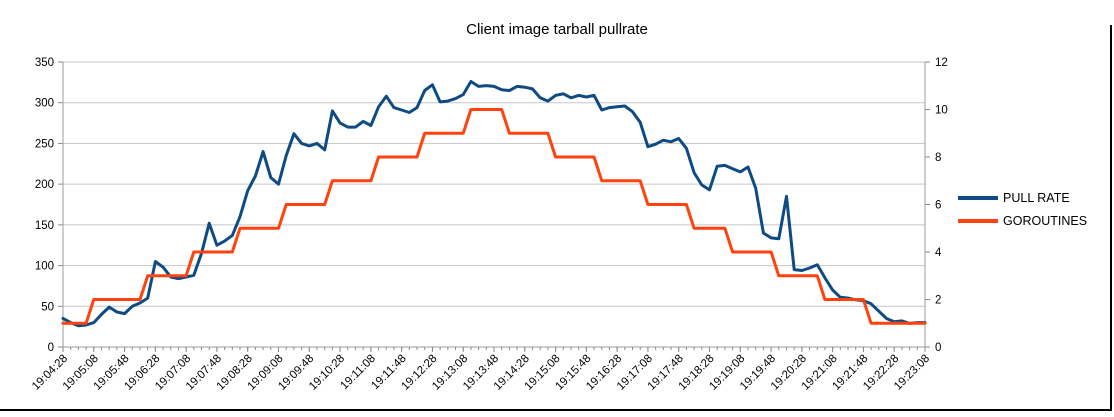  What do you see at coordinates (557, 29) in the screenshot?
I see `chart-title: Client image tarball pullrate` at bounding box center [557, 29].